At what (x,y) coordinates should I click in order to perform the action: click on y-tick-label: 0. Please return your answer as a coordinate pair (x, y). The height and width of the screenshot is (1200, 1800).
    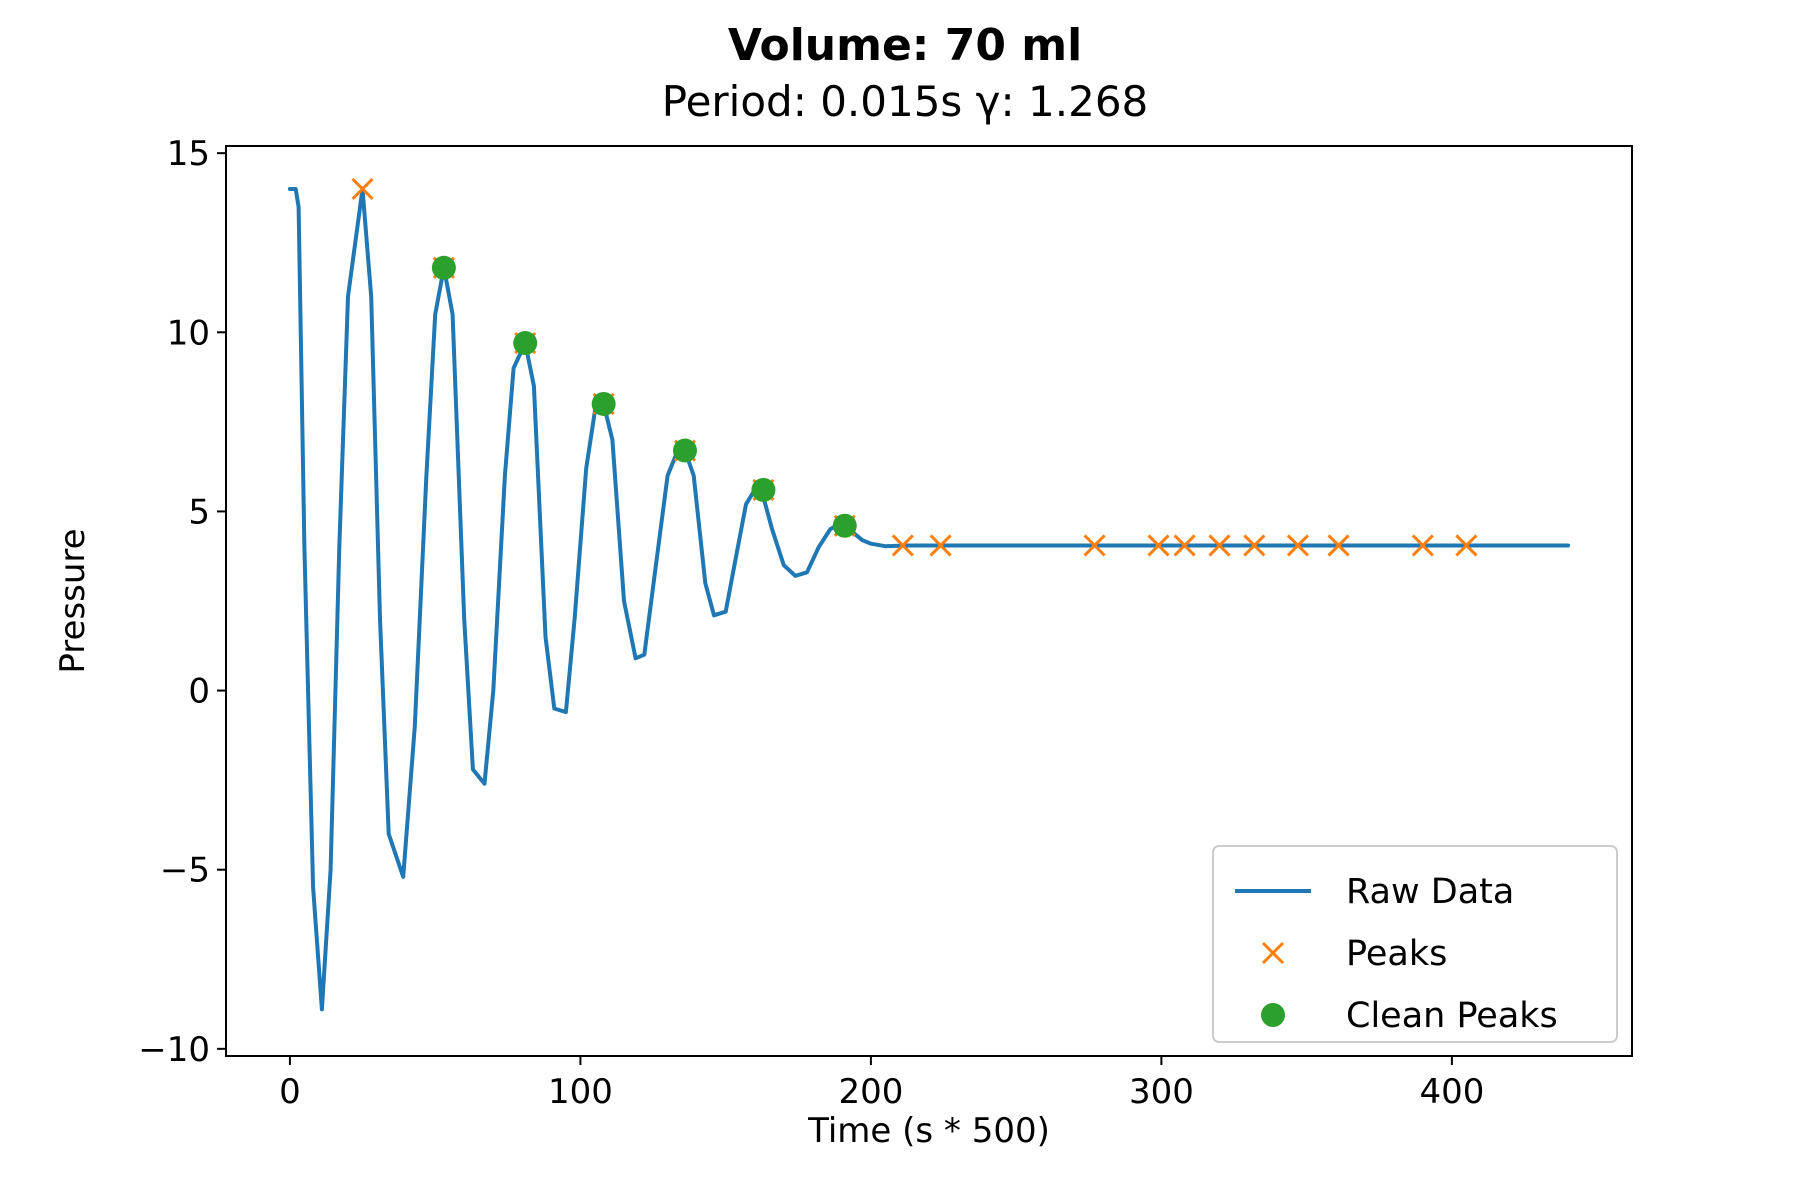
    Looking at the image, I should click on (199, 692).